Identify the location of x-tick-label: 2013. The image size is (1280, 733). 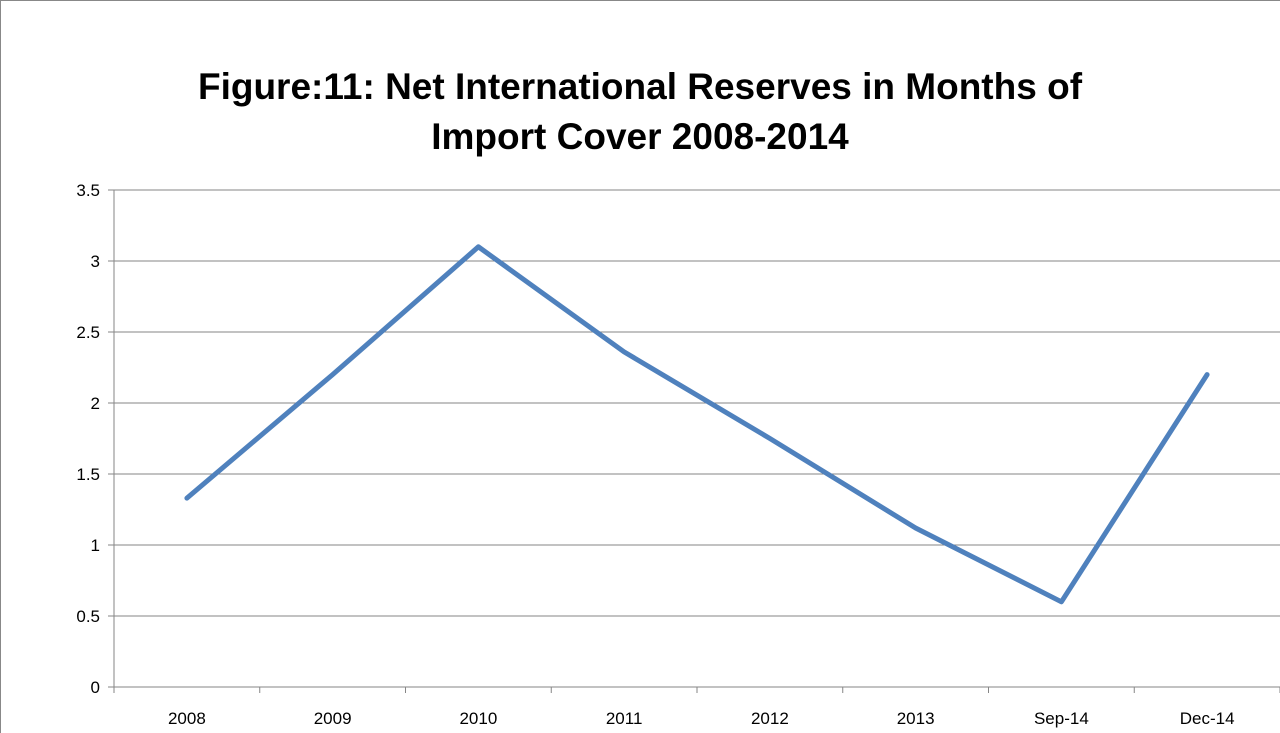
(916, 718).